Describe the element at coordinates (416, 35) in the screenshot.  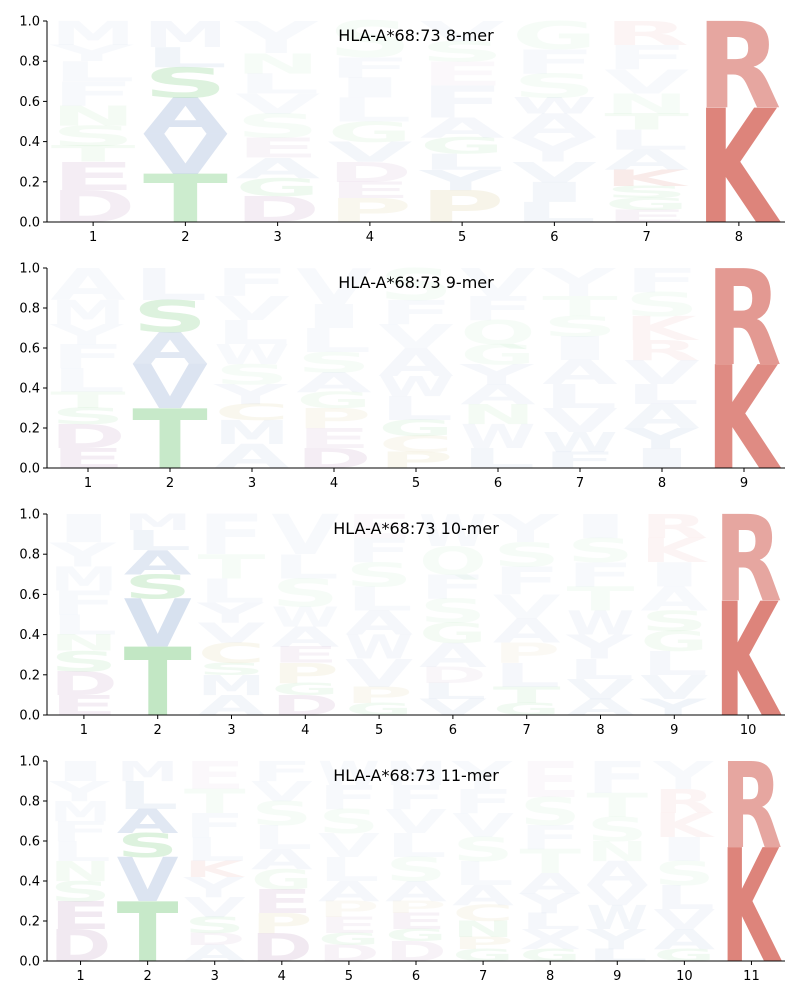
I see `chart-title: HLA-A*68:73 8-mer` at that location.